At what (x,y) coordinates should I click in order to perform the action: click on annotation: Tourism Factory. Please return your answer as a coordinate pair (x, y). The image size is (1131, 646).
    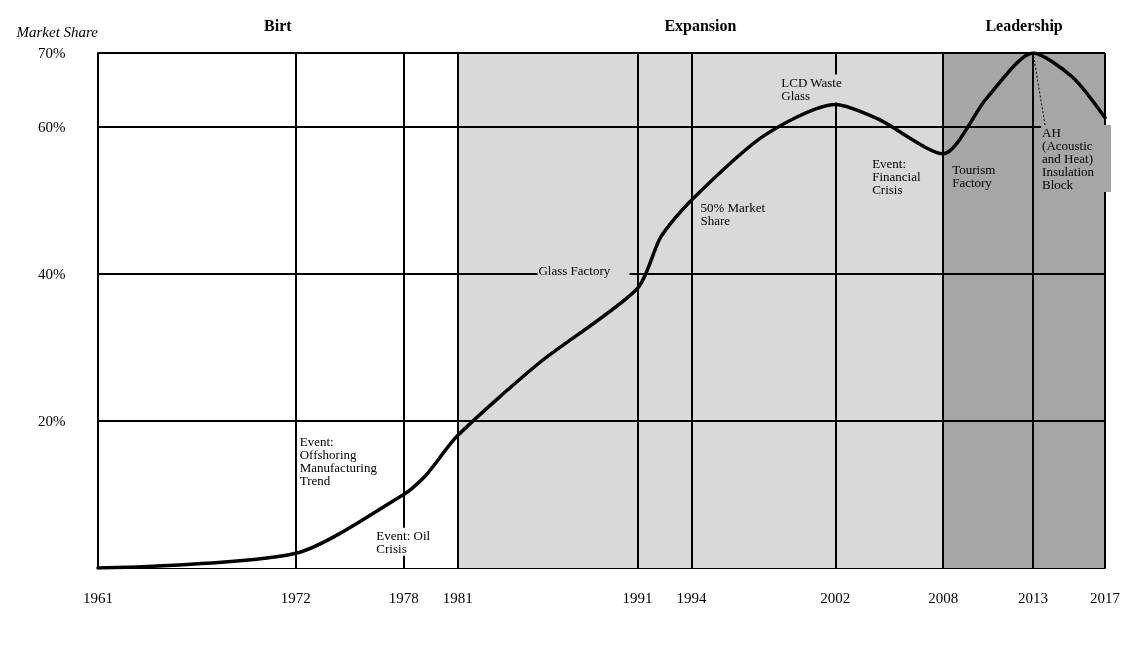
    Looking at the image, I should click on (975, 175).